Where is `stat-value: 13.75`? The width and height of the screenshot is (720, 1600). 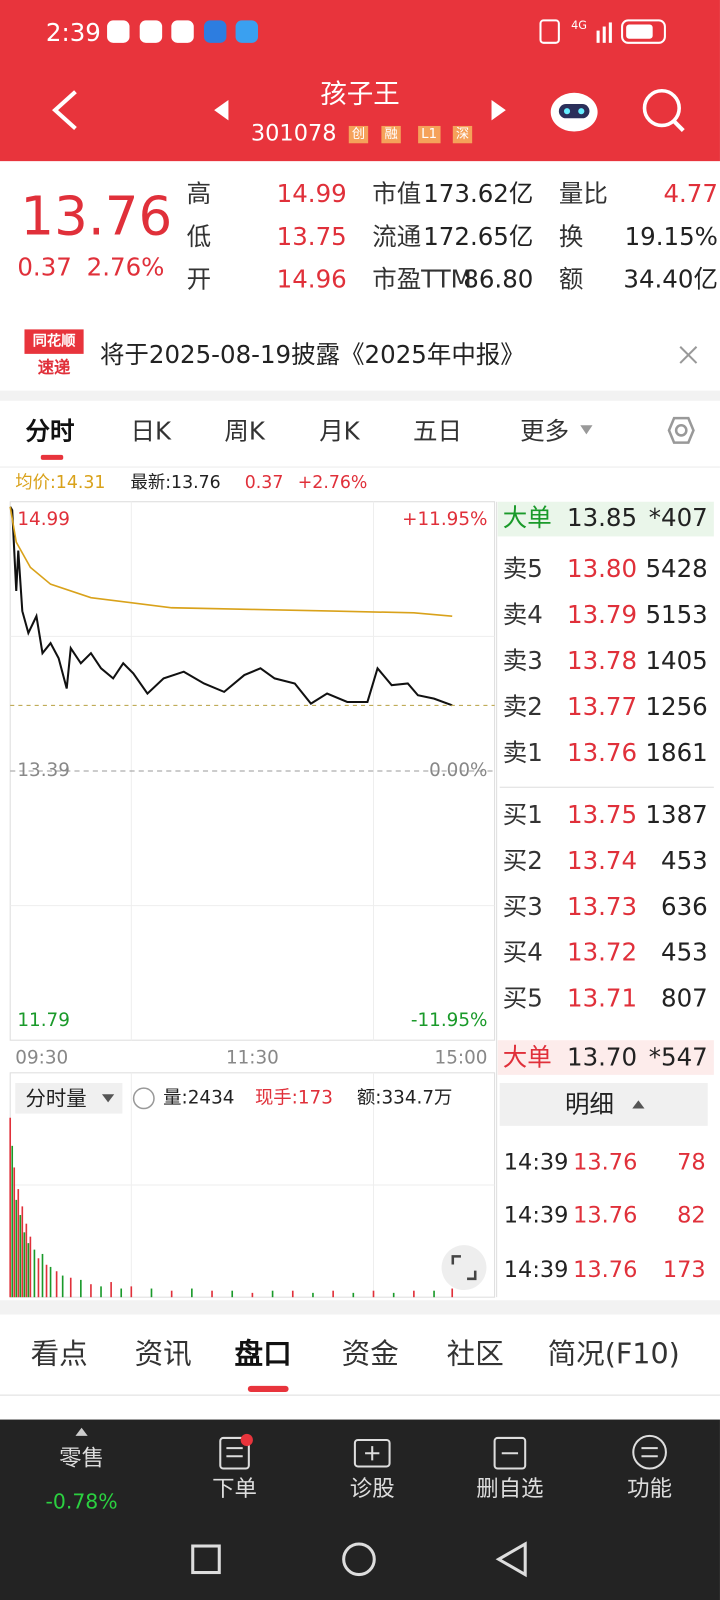
stat-value: 13.75 is located at coordinates (311, 236).